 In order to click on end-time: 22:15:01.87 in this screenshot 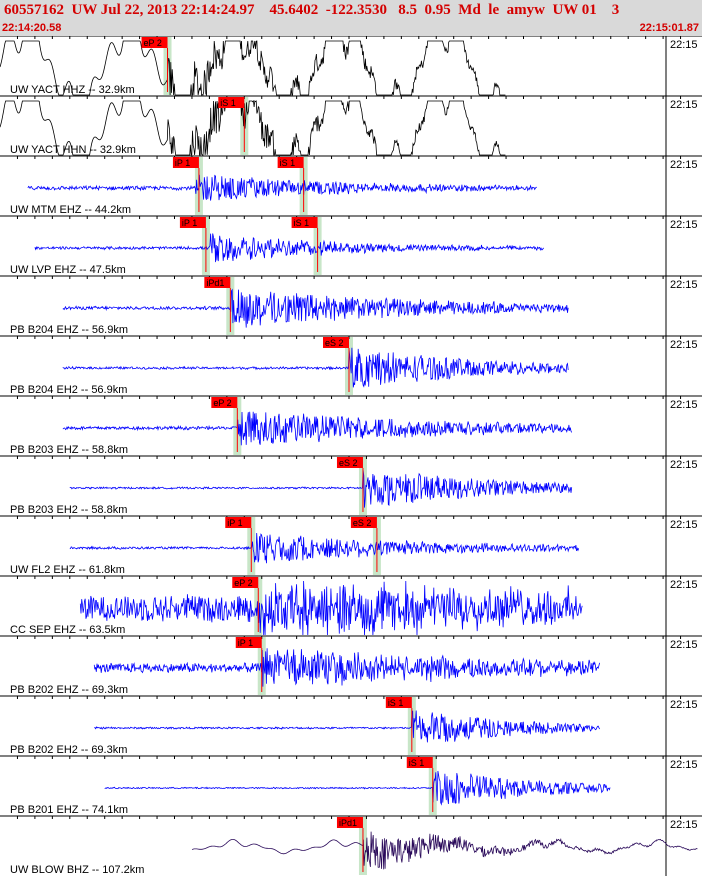, I will do `click(669, 28)`.